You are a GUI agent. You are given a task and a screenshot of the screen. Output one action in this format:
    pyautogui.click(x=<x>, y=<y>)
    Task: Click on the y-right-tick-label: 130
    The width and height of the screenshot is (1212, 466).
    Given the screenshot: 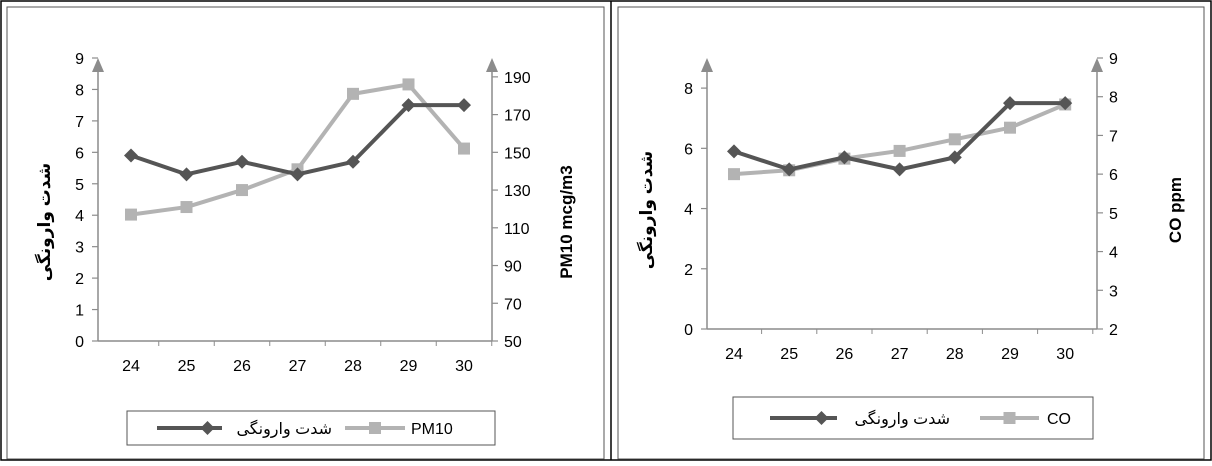 What is the action you would take?
    pyautogui.click(x=517, y=191)
    